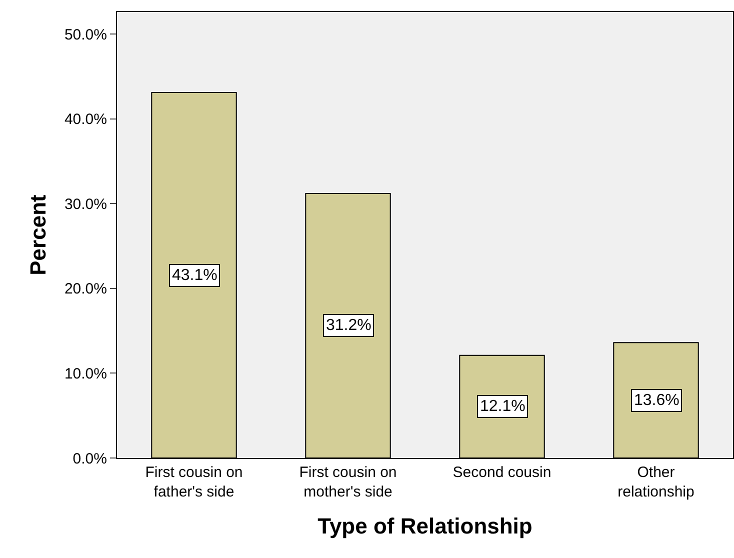 The image size is (734, 558). What do you see at coordinates (85, 373) in the screenshot?
I see `y-tick-label: 10.0%` at bounding box center [85, 373].